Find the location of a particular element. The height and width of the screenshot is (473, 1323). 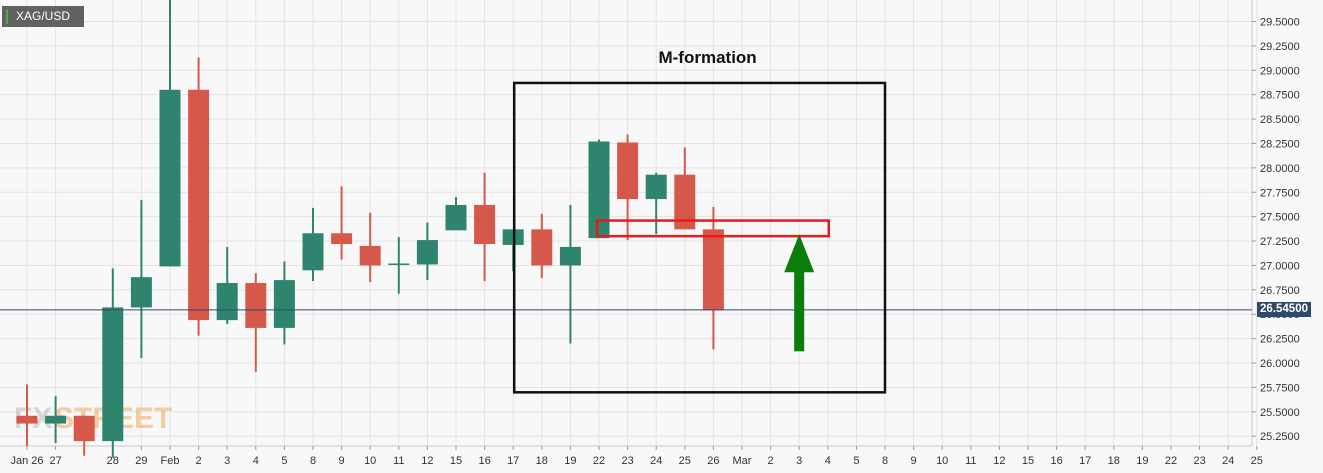

y-tick-label: 27.2500 is located at coordinates (1280, 242).